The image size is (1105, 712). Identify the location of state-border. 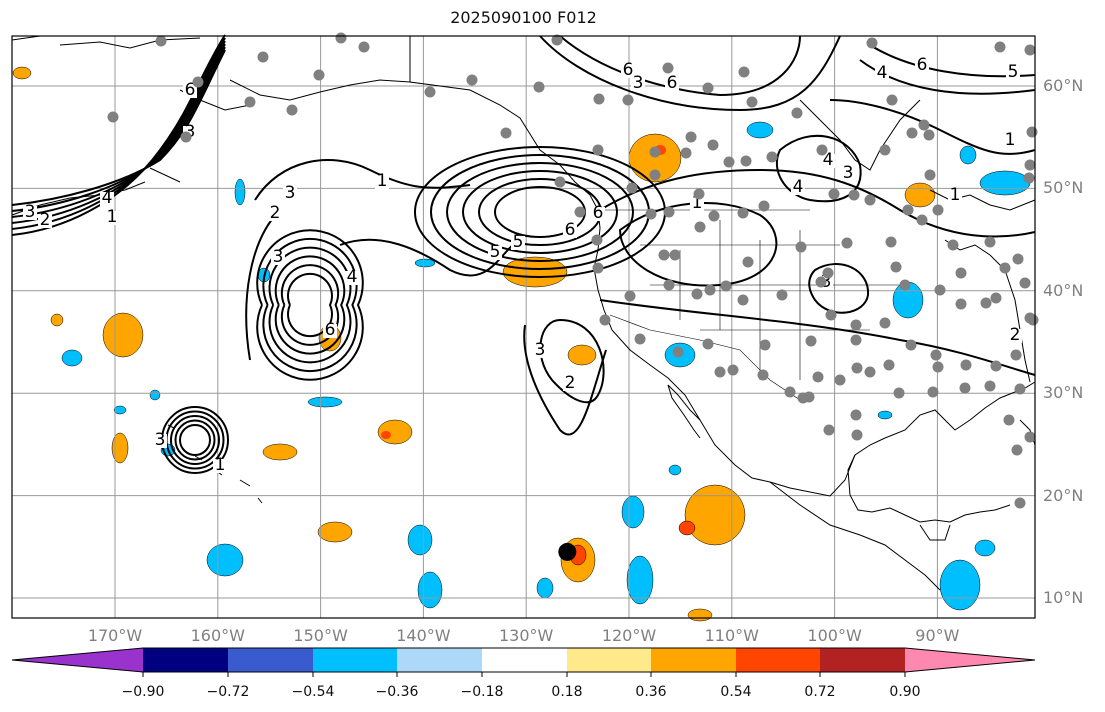
(705, 357).